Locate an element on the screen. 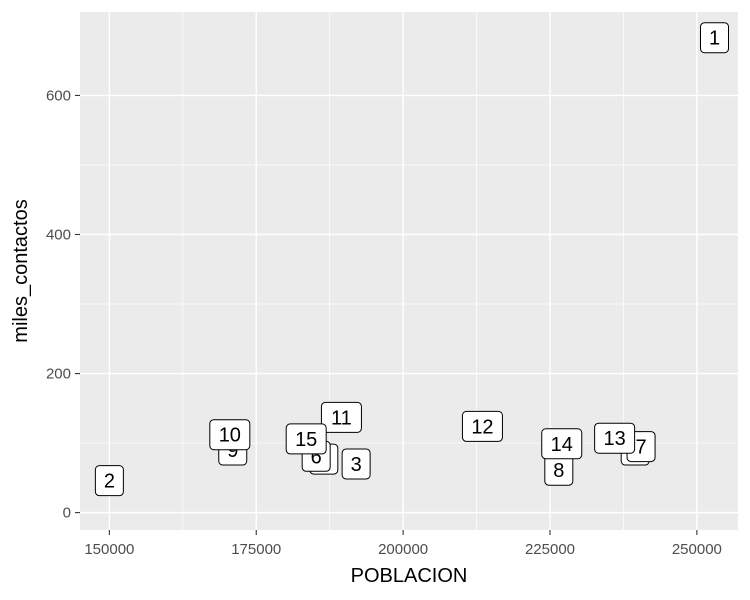 This screenshot has width=750, height=600. point-label-text: 10 is located at coordinates (230, 436).